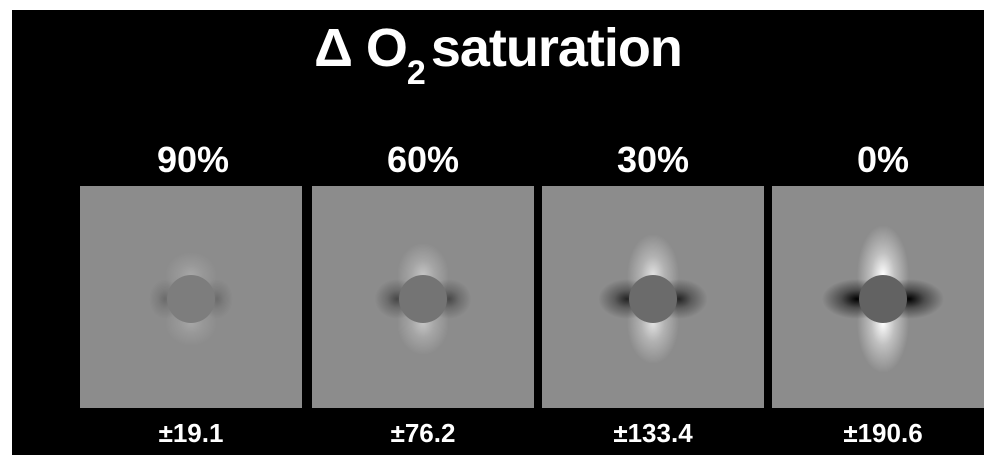 This screenshot has width=984, height=466. What do you see at coordinates (416, 73) in the screenshot?
I see `title-subscript: 2` at bounding box center [416, 73].